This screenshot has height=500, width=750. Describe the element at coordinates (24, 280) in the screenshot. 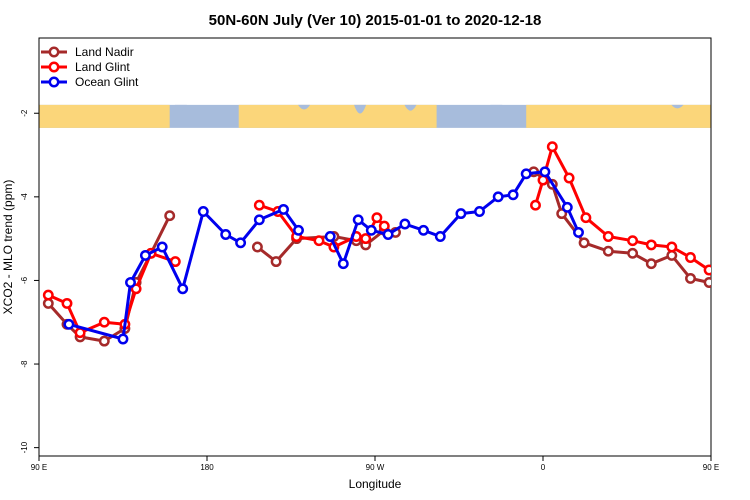

I see `y-tick-label: -6` at that location.